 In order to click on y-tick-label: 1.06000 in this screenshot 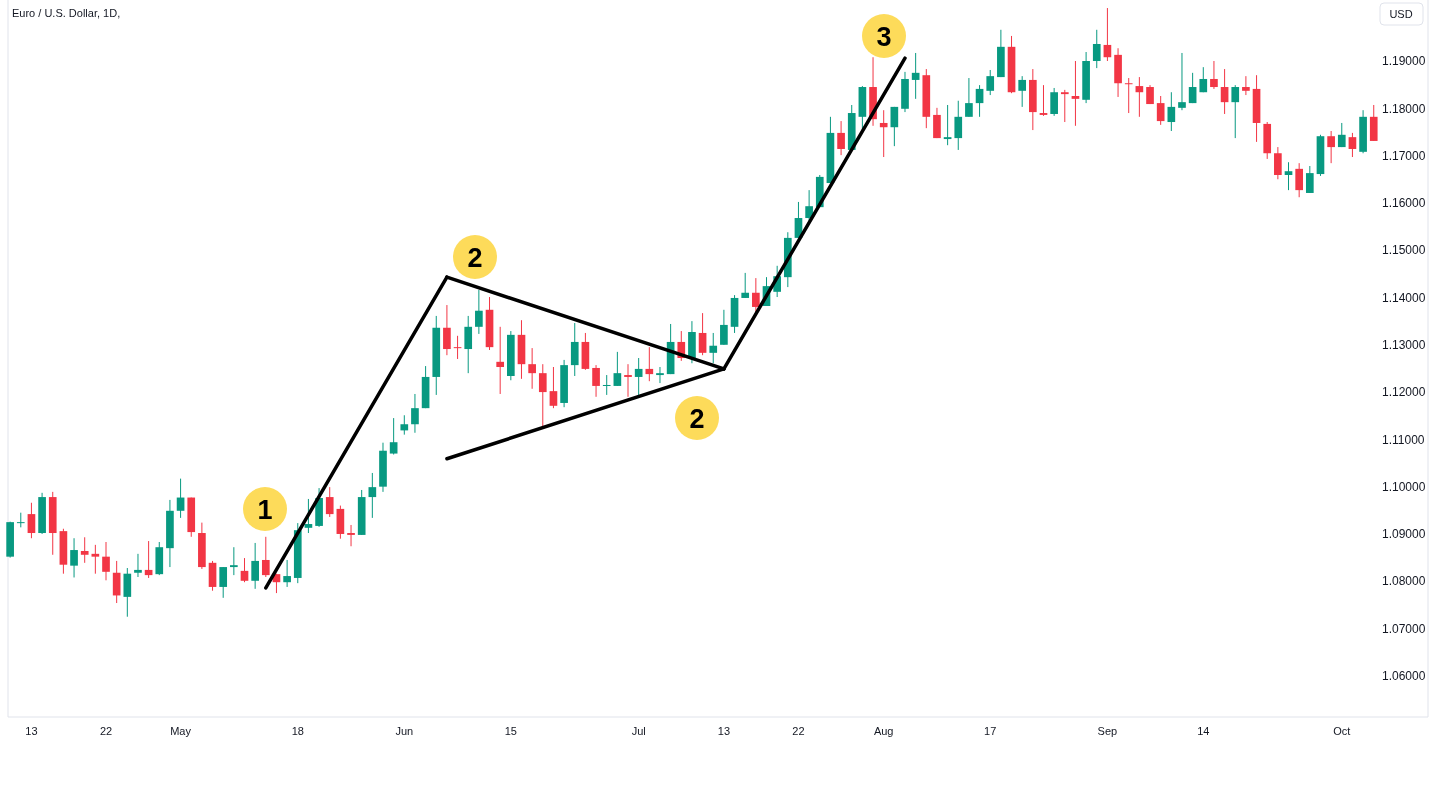, I will do `click(1404, 676)`.